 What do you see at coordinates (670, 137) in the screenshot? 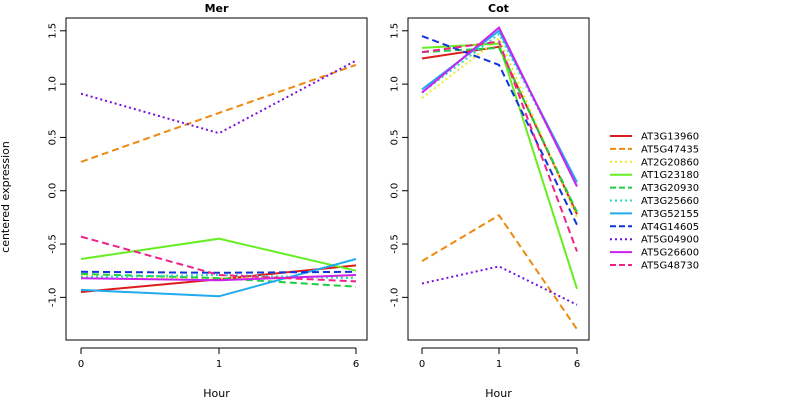
I see `legend-label: AT3G13960` at bounding box center [670, 137].